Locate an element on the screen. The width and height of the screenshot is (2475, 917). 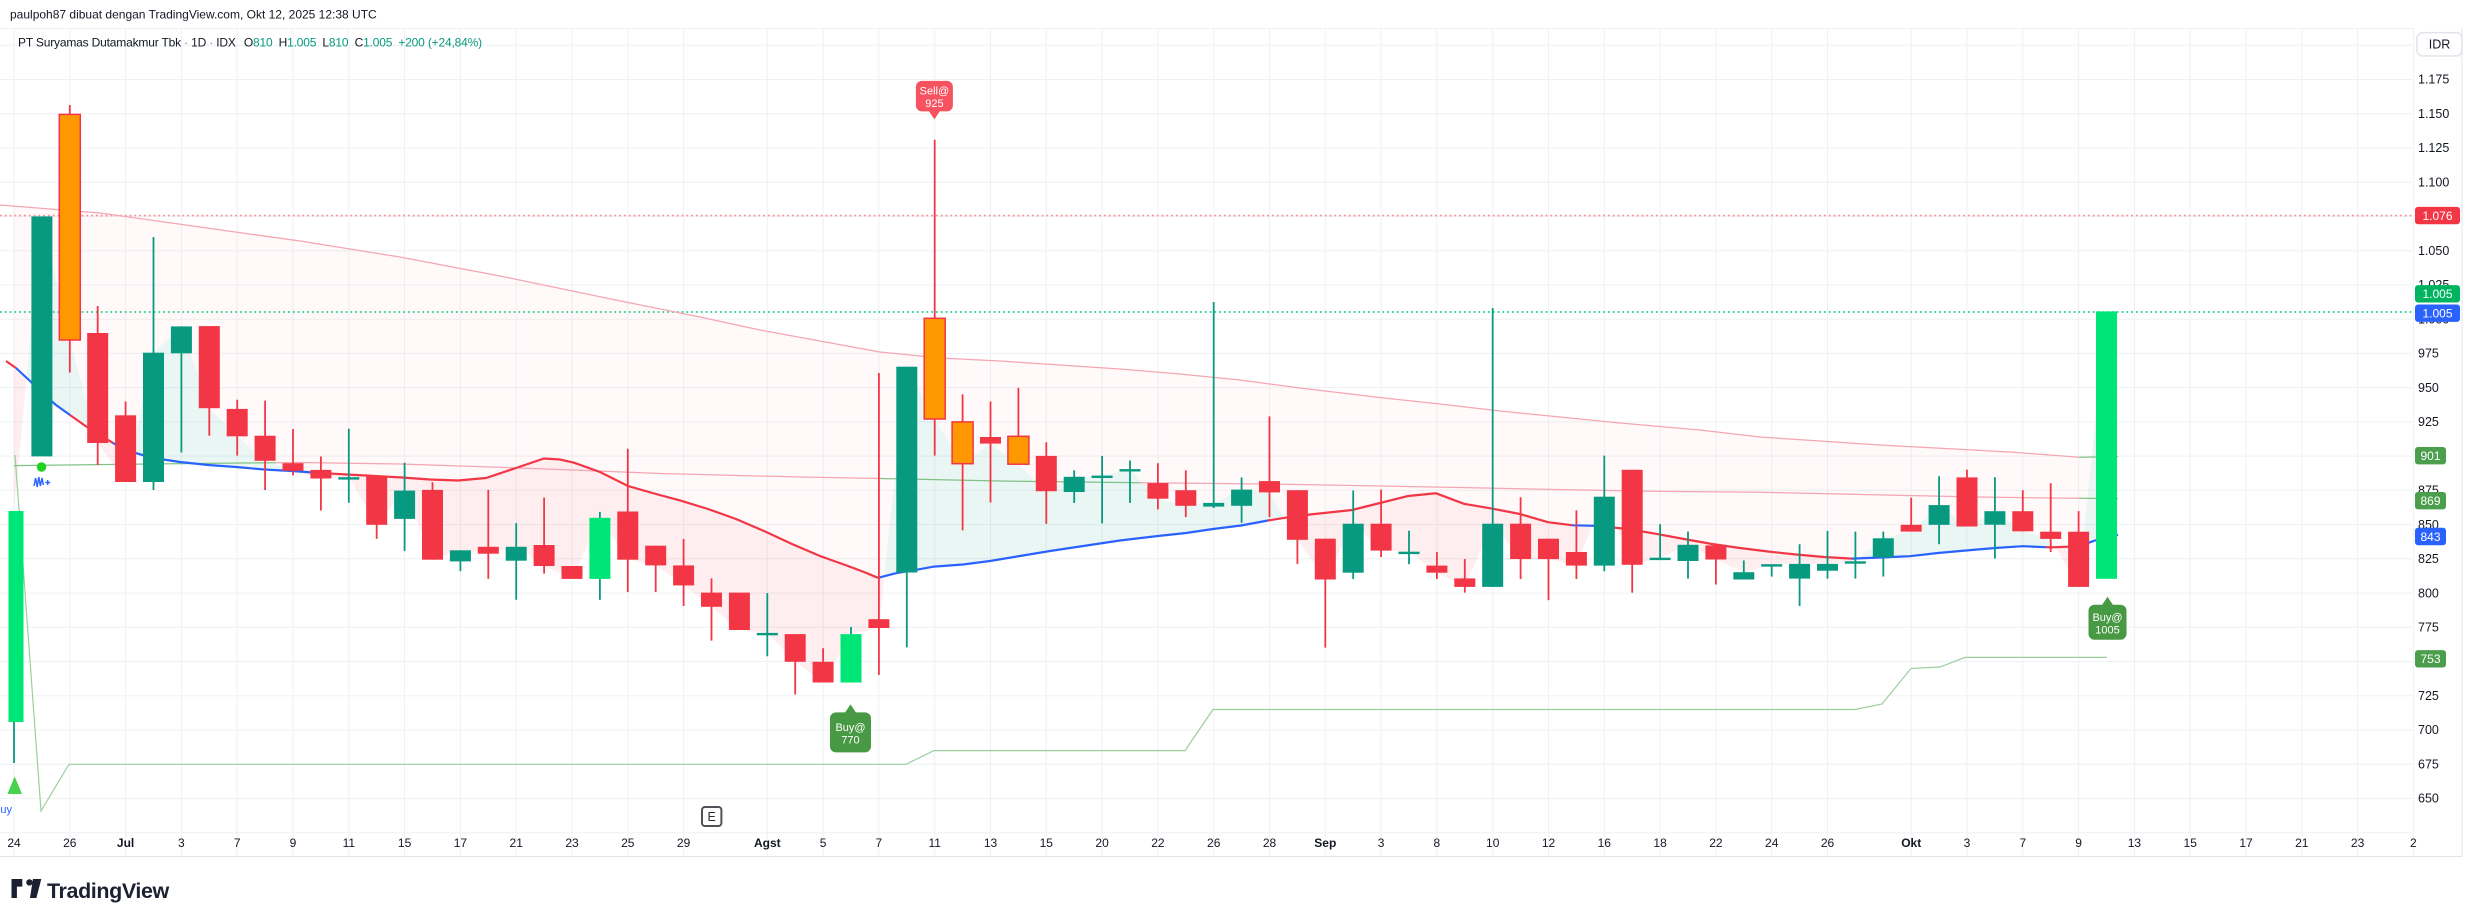
svg-text: 825 is located at coordinates (2428, 559).